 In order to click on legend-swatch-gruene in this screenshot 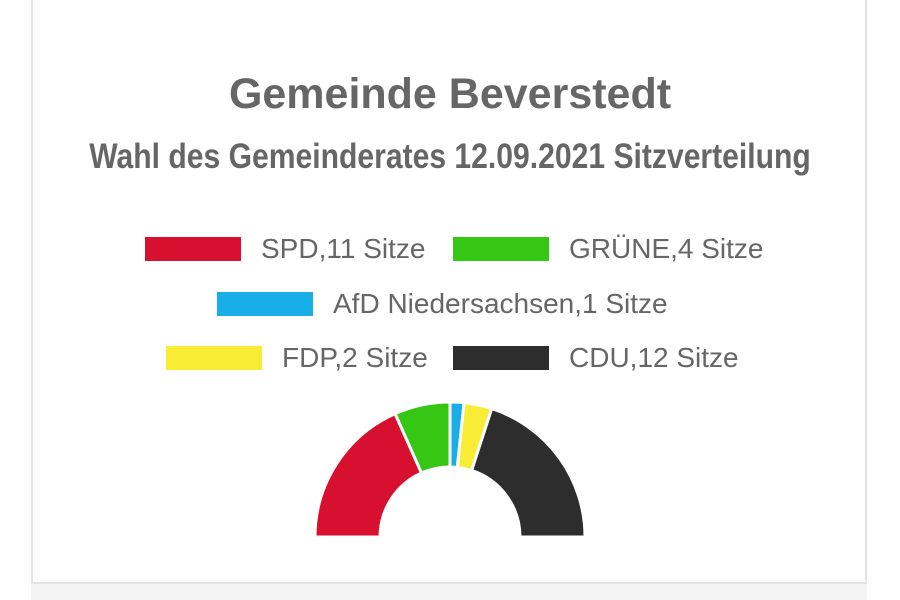, I will do `click(501, 249)`.